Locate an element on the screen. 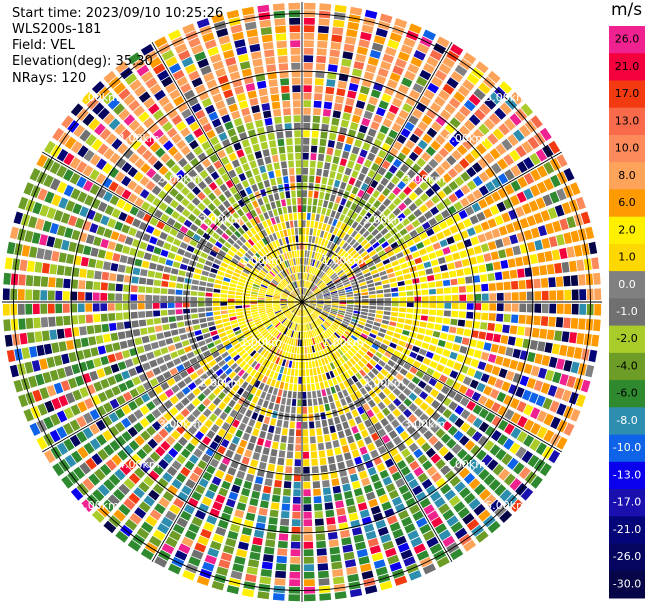 The width and height of the screenshot is (647, 607). colorbar-swatch is located at coordinates (627, 121).